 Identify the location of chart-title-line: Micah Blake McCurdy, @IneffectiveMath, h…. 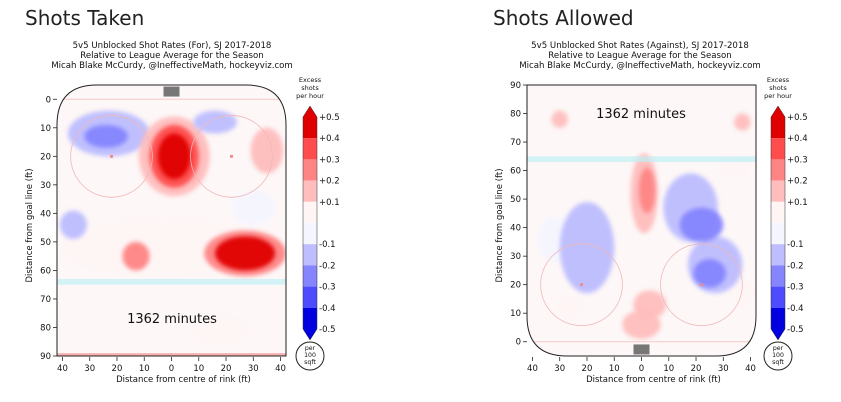
(172, 66).